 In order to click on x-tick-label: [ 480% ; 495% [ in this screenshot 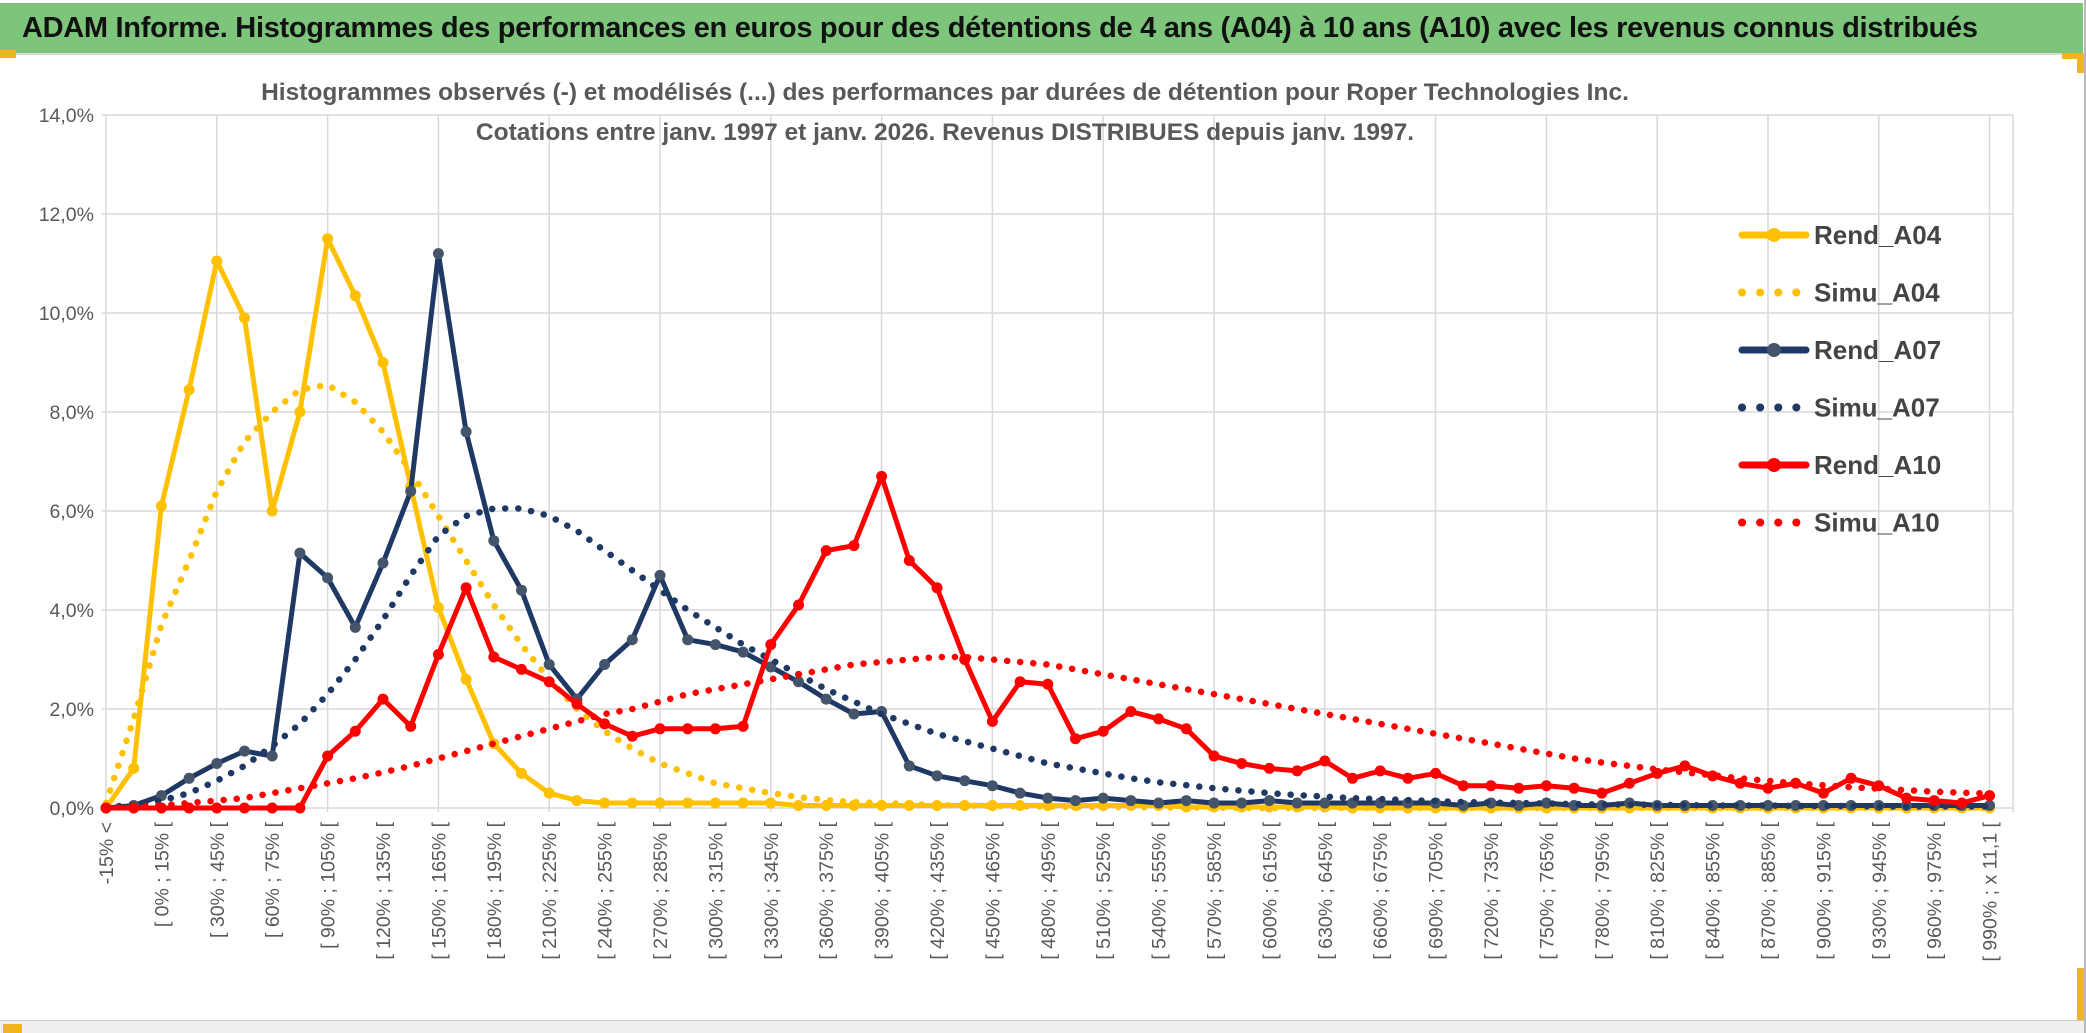, I will do `click(1049, 890)`.